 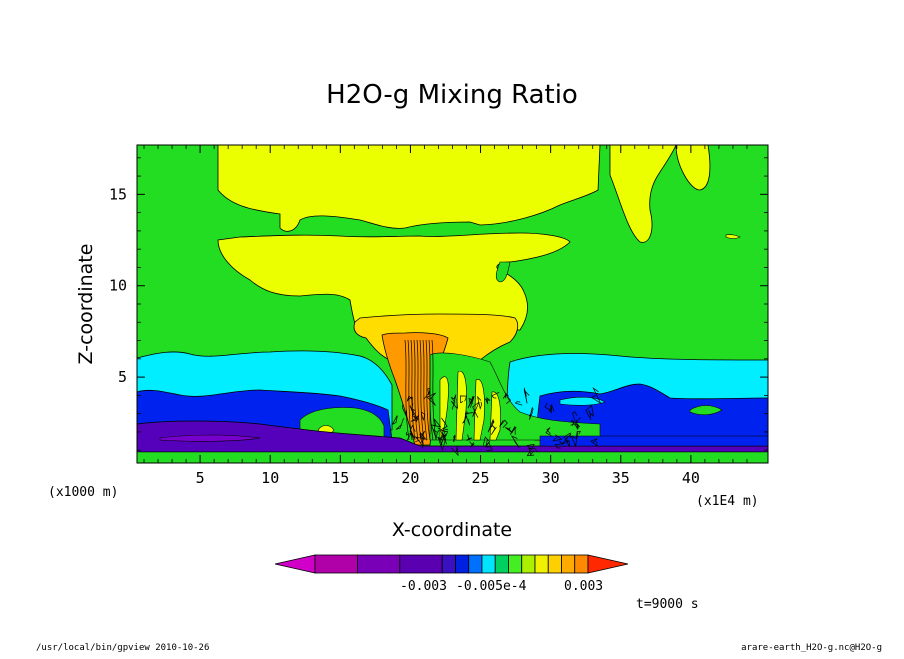 I want to click on purple-band, so click(x=452, y=436).